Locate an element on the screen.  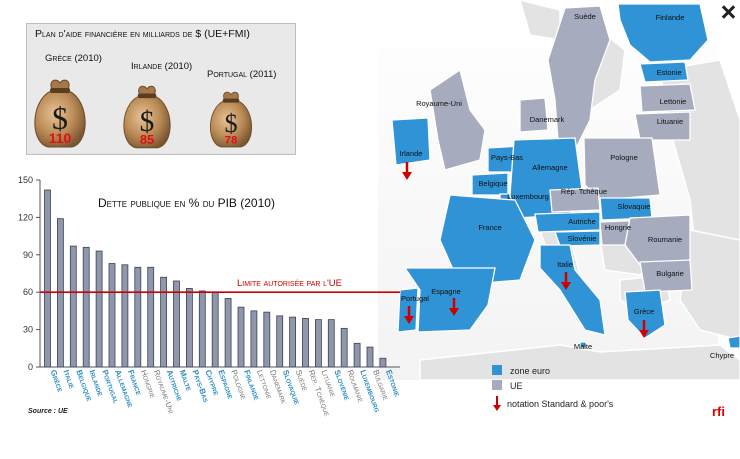
rfi-logo: rfi is located at coordinates (718, 411).